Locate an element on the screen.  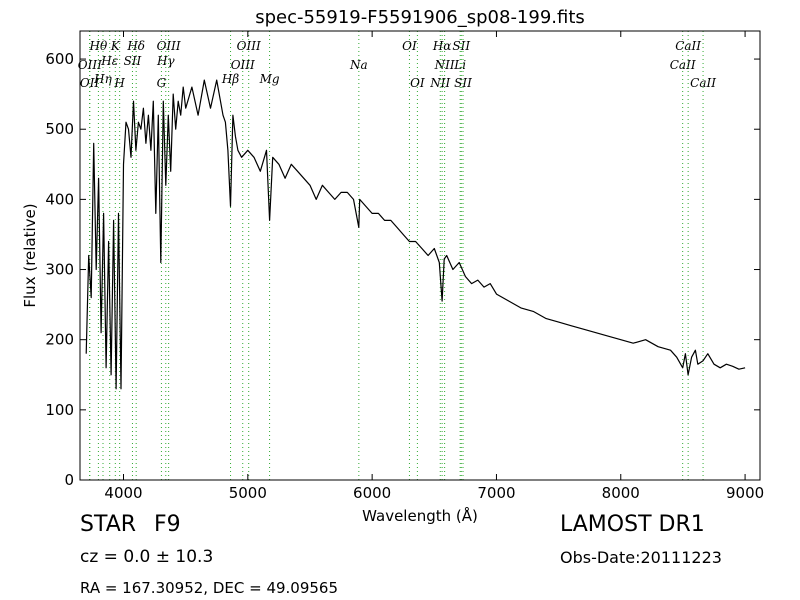
y-tick-label: 600 is located at coordinates (59, 59).